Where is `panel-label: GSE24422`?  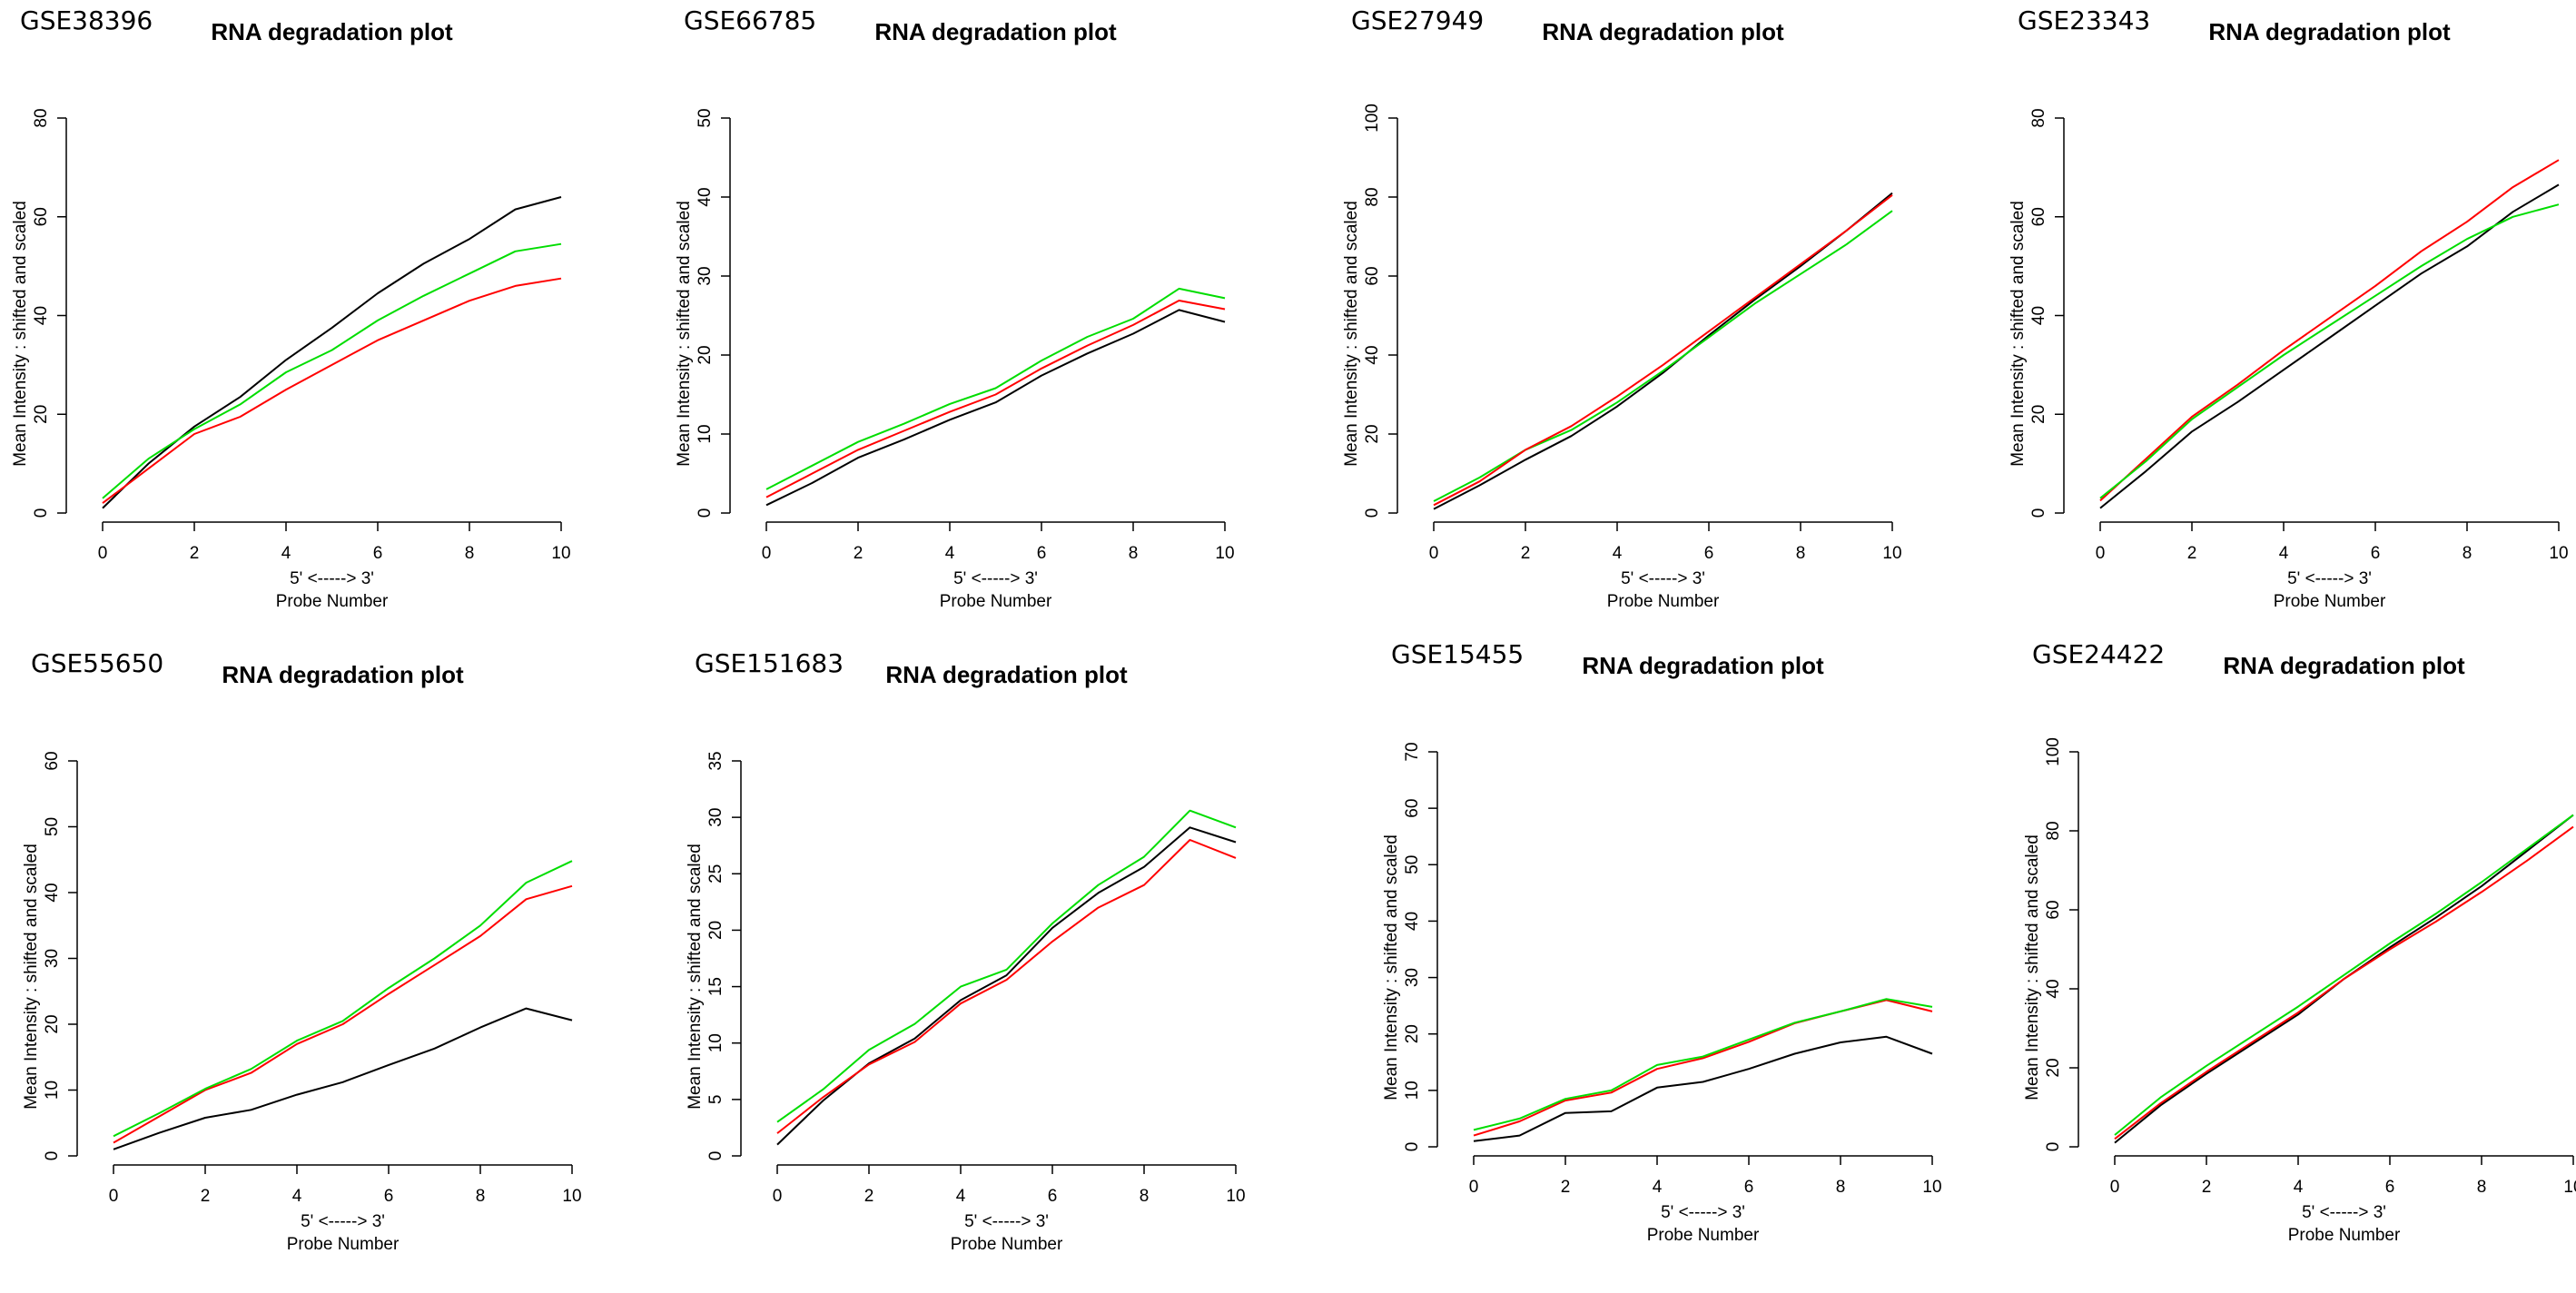
panel-label: GSE24422 is located at coordinates (2099, 654).